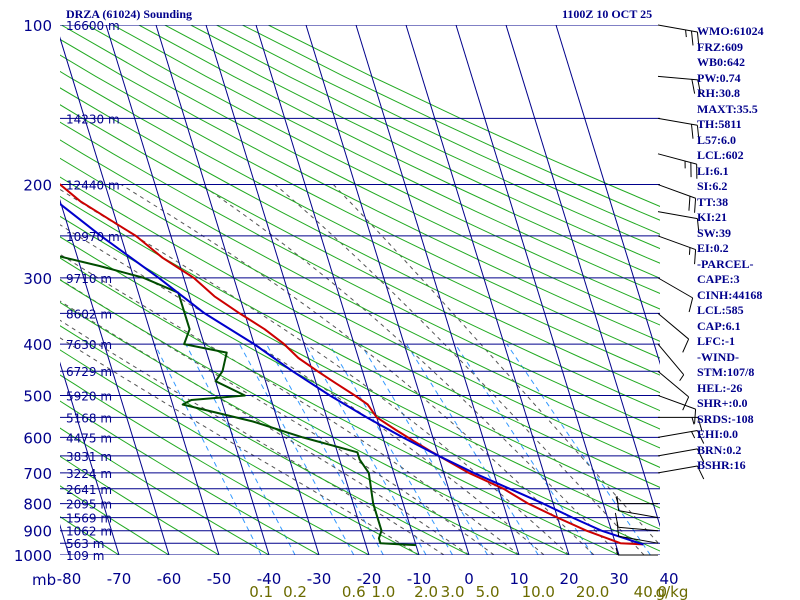 This screenshot has height=600, width=800. Describe the element at coordinates (607, 14) in the screenshot. I see `chart-datetime: 1100Z 10 OCT 25` at that location.